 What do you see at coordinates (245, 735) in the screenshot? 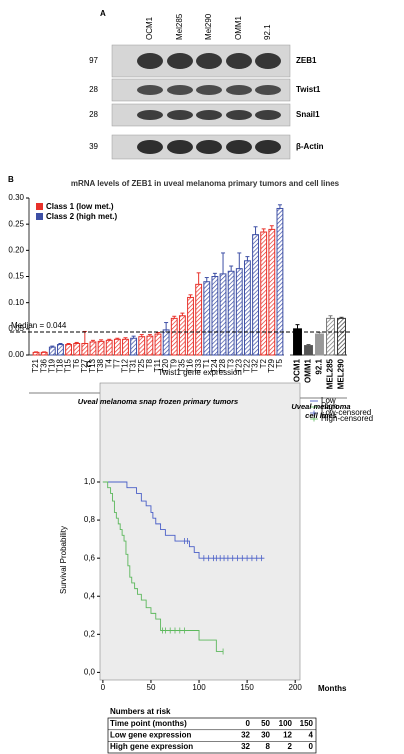
I see `table-cell: 32` at bounding box center [245, 735].